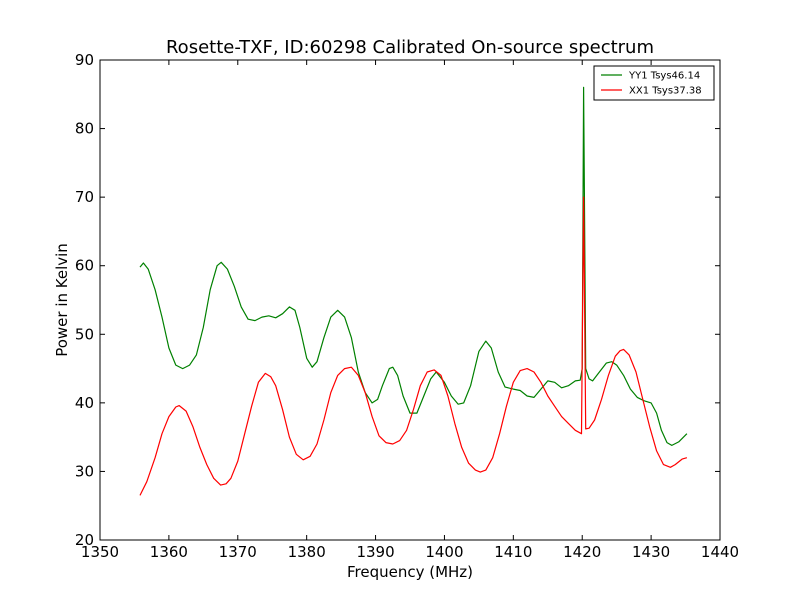 Image resolution: width=800 pixels, height=600 pixels. I want to click on x-tick-label: 1430, so click(651, 552).